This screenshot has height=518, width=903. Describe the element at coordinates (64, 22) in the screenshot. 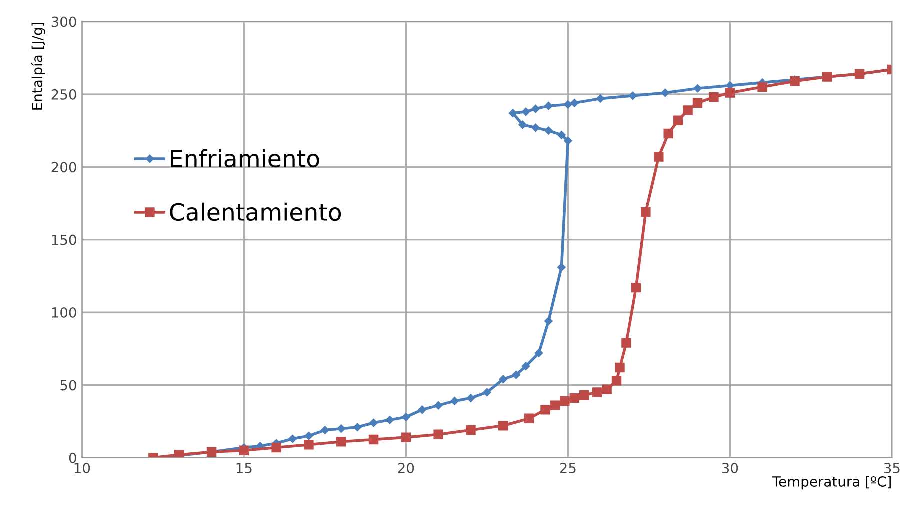

I see `y-tick-label: 300` at that location.